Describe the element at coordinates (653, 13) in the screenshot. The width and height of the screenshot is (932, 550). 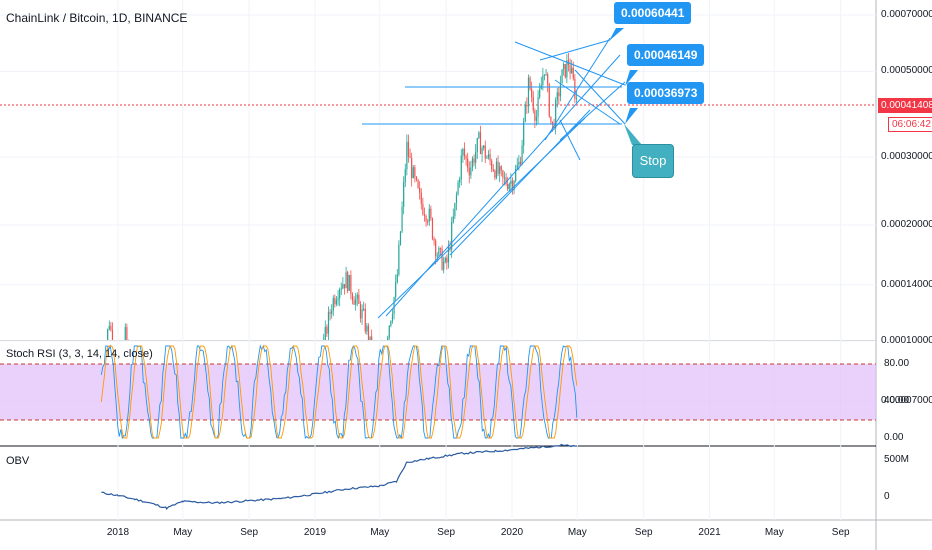
I see `target-callout-1: 0.00060441` at that location.